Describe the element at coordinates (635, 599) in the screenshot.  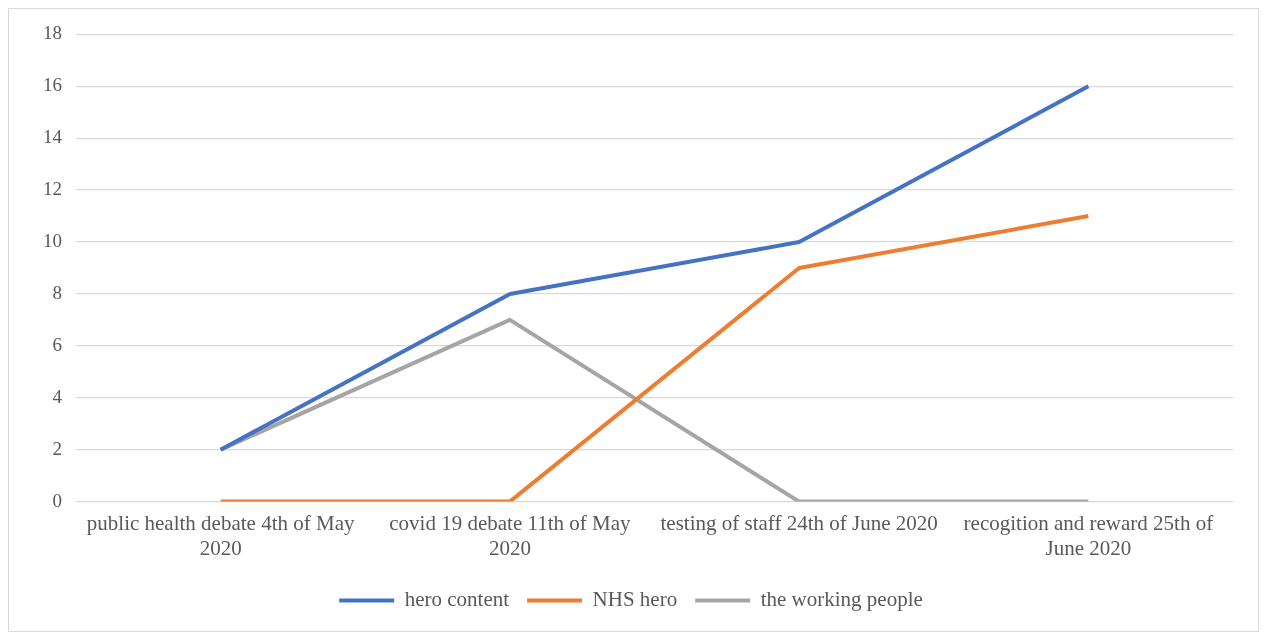
I see `legend-label: NHS hero` at that location.